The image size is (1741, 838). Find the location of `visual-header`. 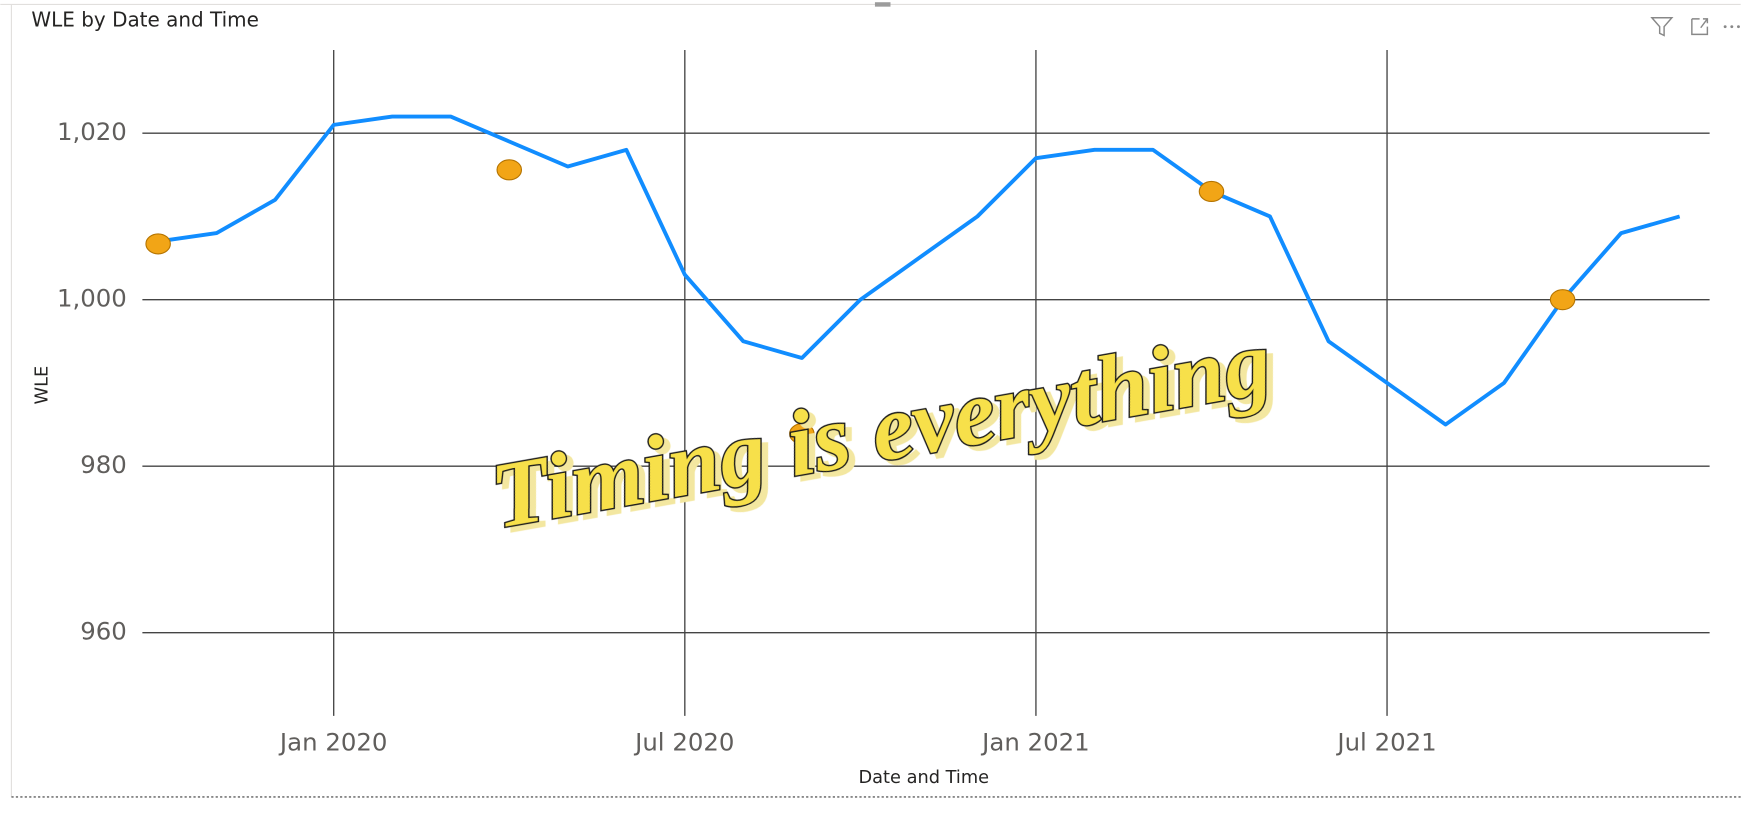

visual-header is located at coordinates (1695, 27).